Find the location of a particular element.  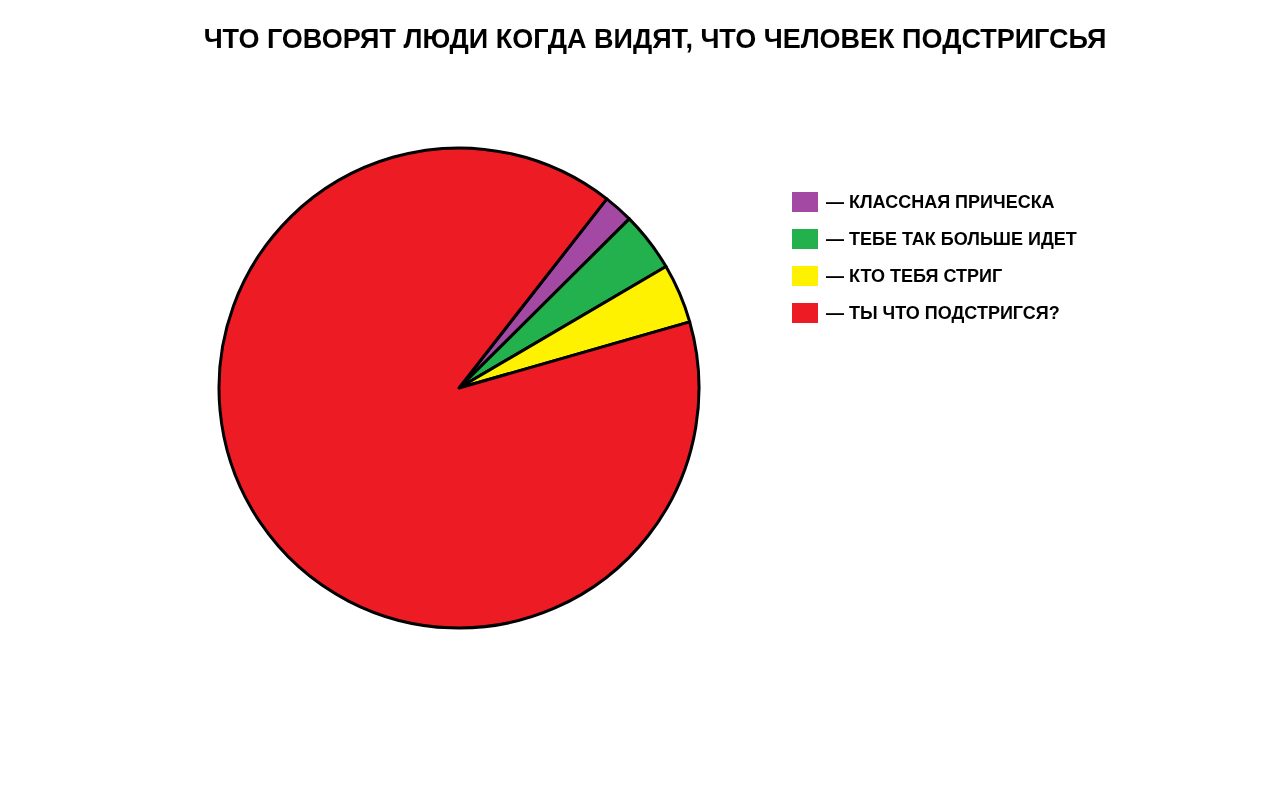

legend-label: — ТЕБЕ ТАК БОЛЬШЕ ИДЕТ is located at coordinates (951, 239).